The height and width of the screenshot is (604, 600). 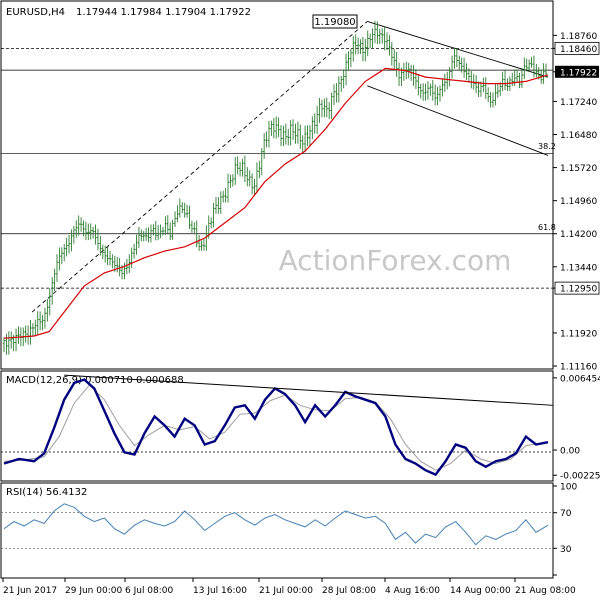 I want to click on fib-618-label: 61.8, so click(x=547, y=227).